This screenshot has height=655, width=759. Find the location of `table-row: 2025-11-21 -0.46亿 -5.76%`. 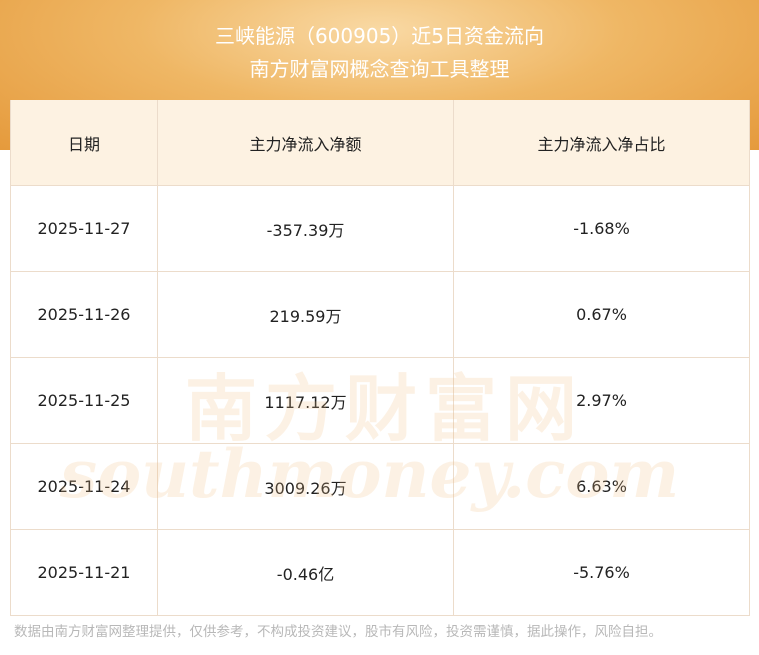

table-row: 2025-11-21 -0.46亿 -5.76% is located at coordinates (380, 572).